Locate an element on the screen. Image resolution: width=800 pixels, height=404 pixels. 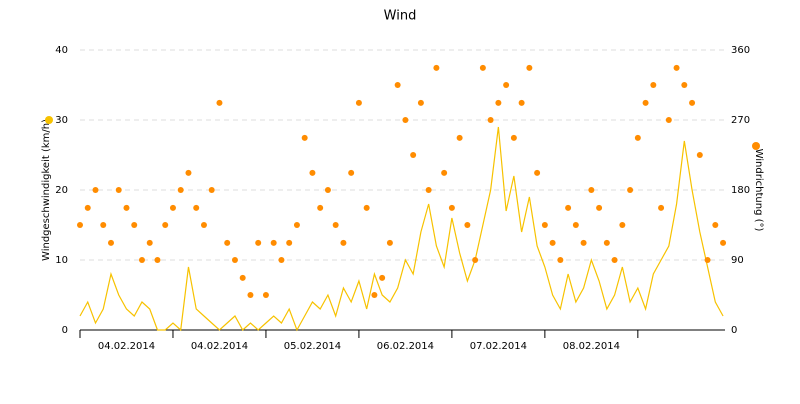
y2-tick-label: 180 is located at coordinates (740, 190).